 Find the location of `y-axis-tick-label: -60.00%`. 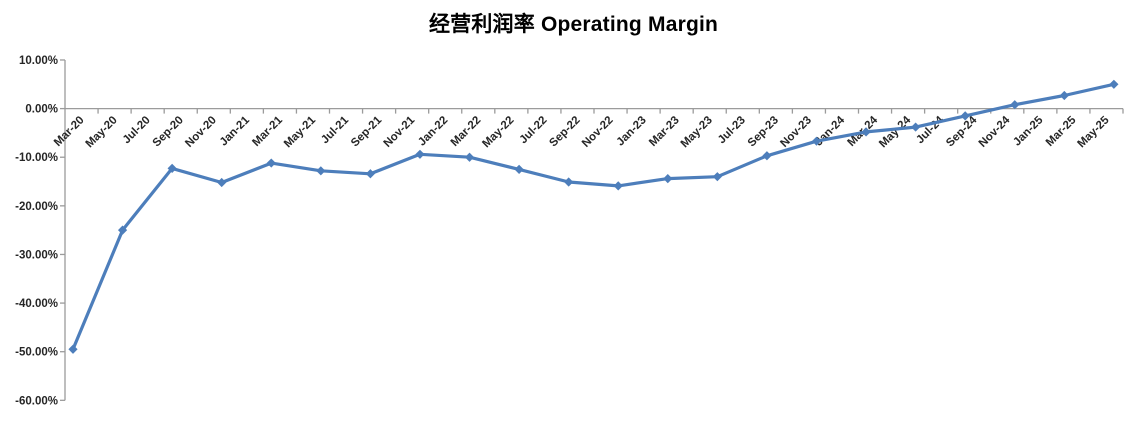

y-axis-tick-label: -60.00% is located at coordinates (36, 401).